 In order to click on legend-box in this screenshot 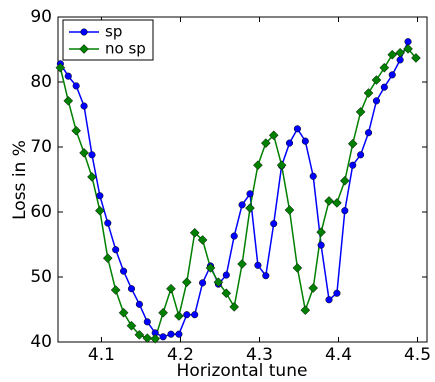, I will do `click(108, 40)`.